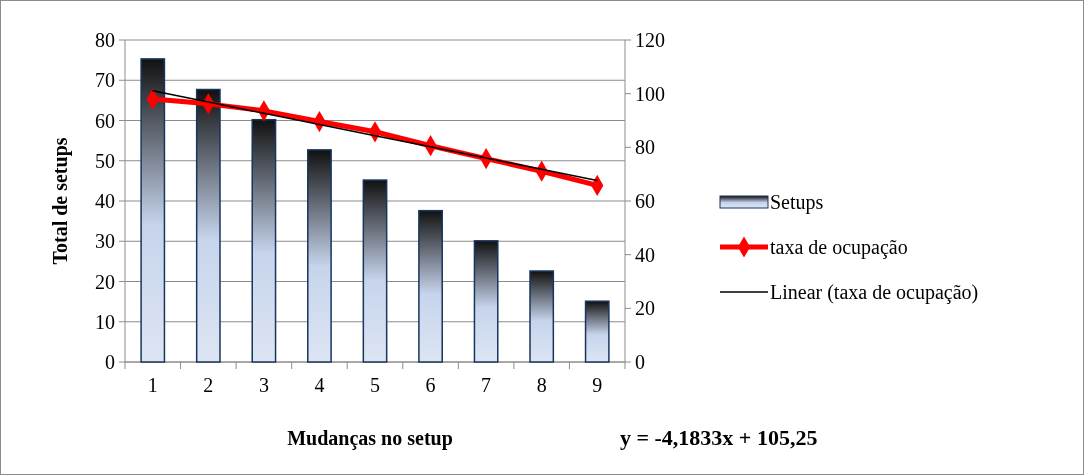 This screenshot has width=1084, height=475. Describe the element at coordinates (719, 437) in the screenshot. I see `text: y = -4,1833x + 105,25` at that location.